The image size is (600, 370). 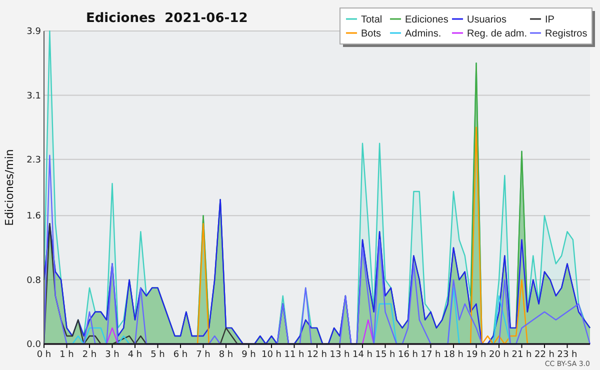 I want to click on y-tick-label: 3.1, so click(x=33, y=96).